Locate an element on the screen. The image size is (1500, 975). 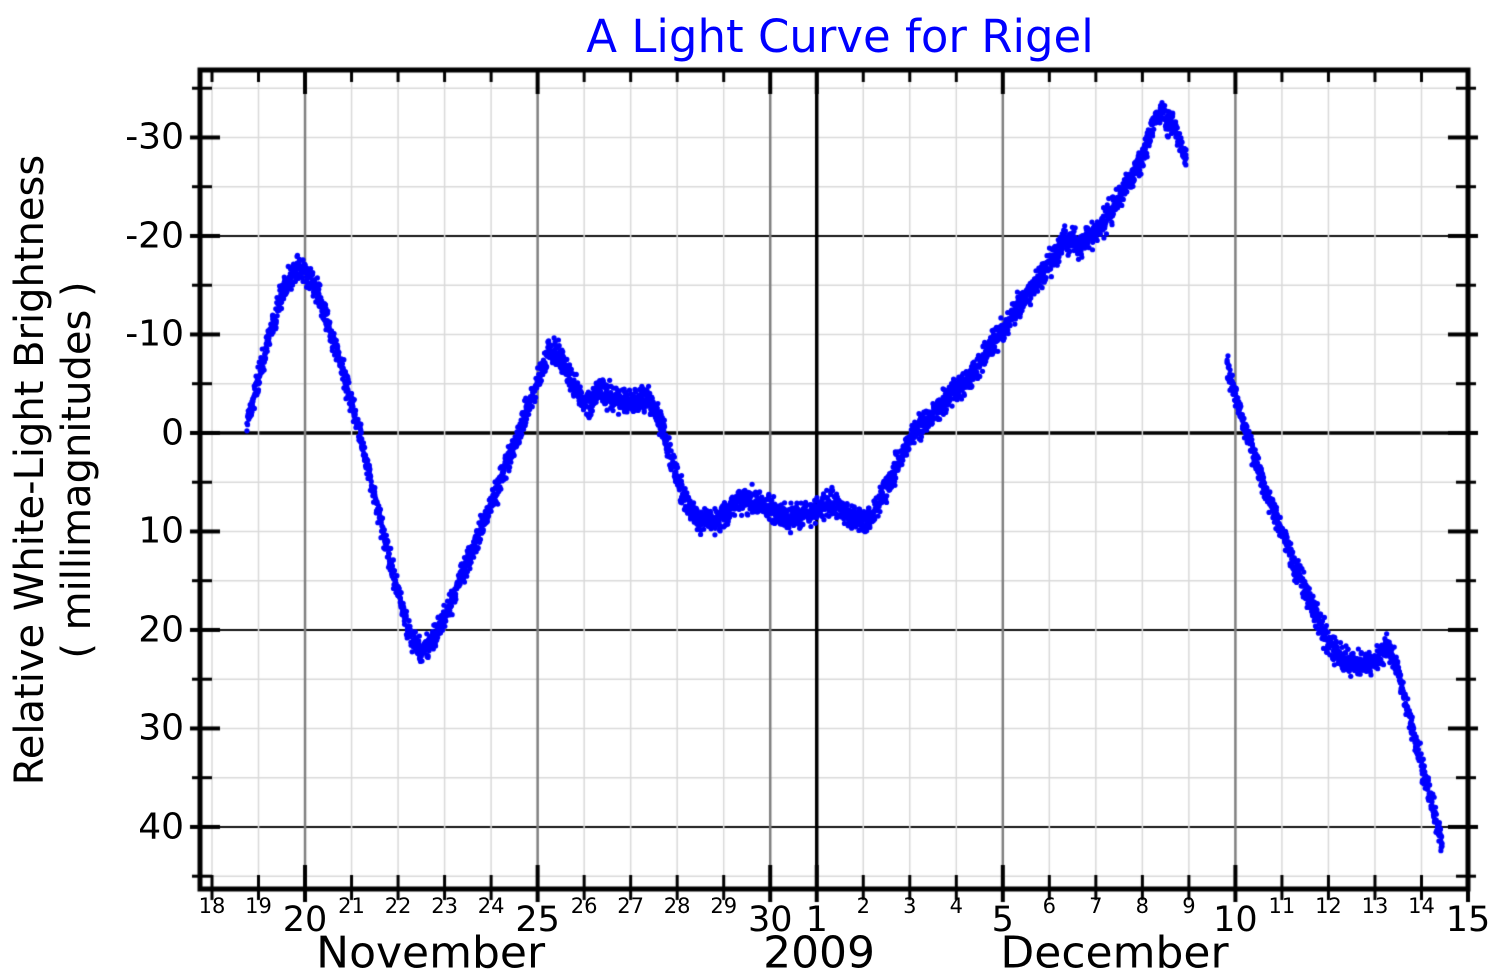
y-tick-label: 40 is located at coordinates (161, 827).